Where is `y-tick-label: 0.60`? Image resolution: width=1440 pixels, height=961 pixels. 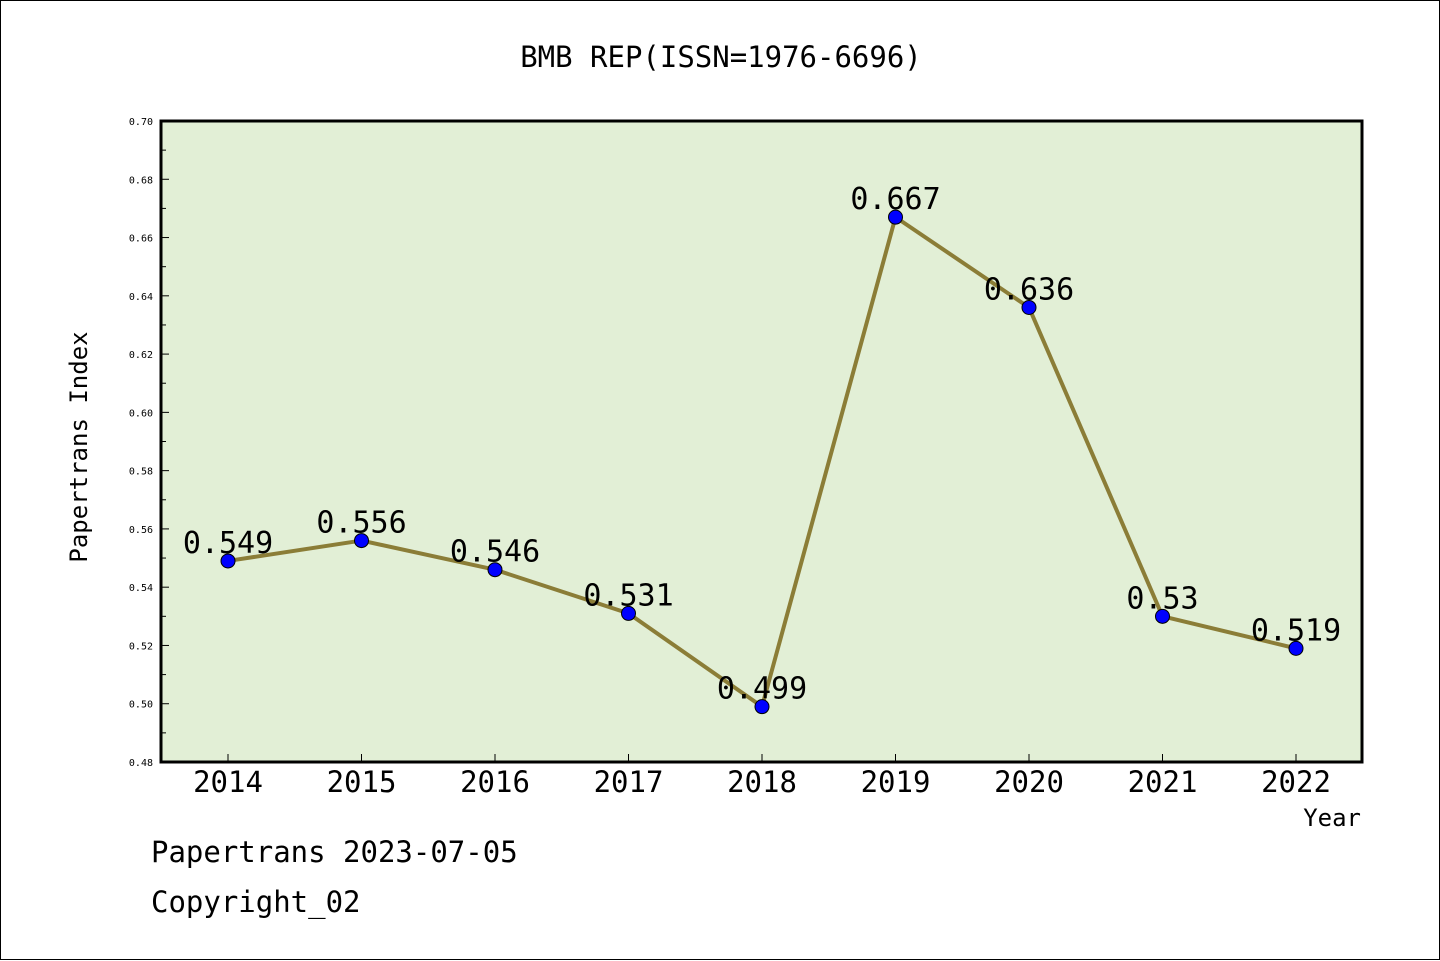 y-tick-label: 0.60 is located at coordinates (141, 413).